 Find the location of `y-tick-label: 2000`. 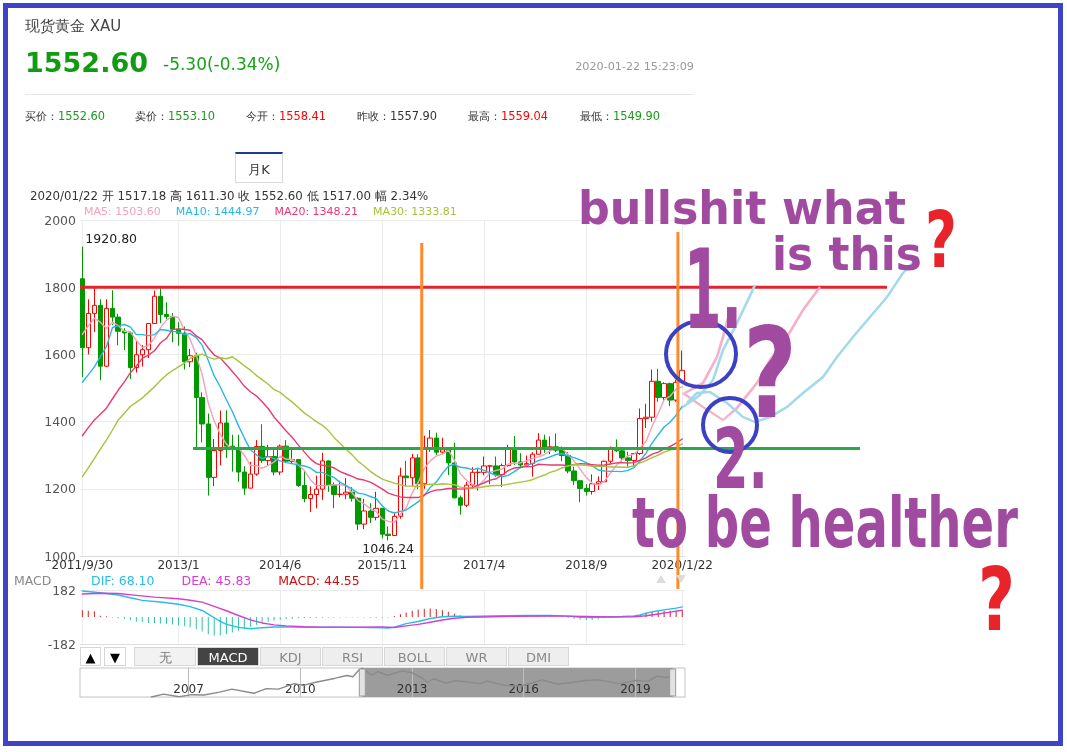

y-tick-label: 2000 is located at coordinates (60, 220).